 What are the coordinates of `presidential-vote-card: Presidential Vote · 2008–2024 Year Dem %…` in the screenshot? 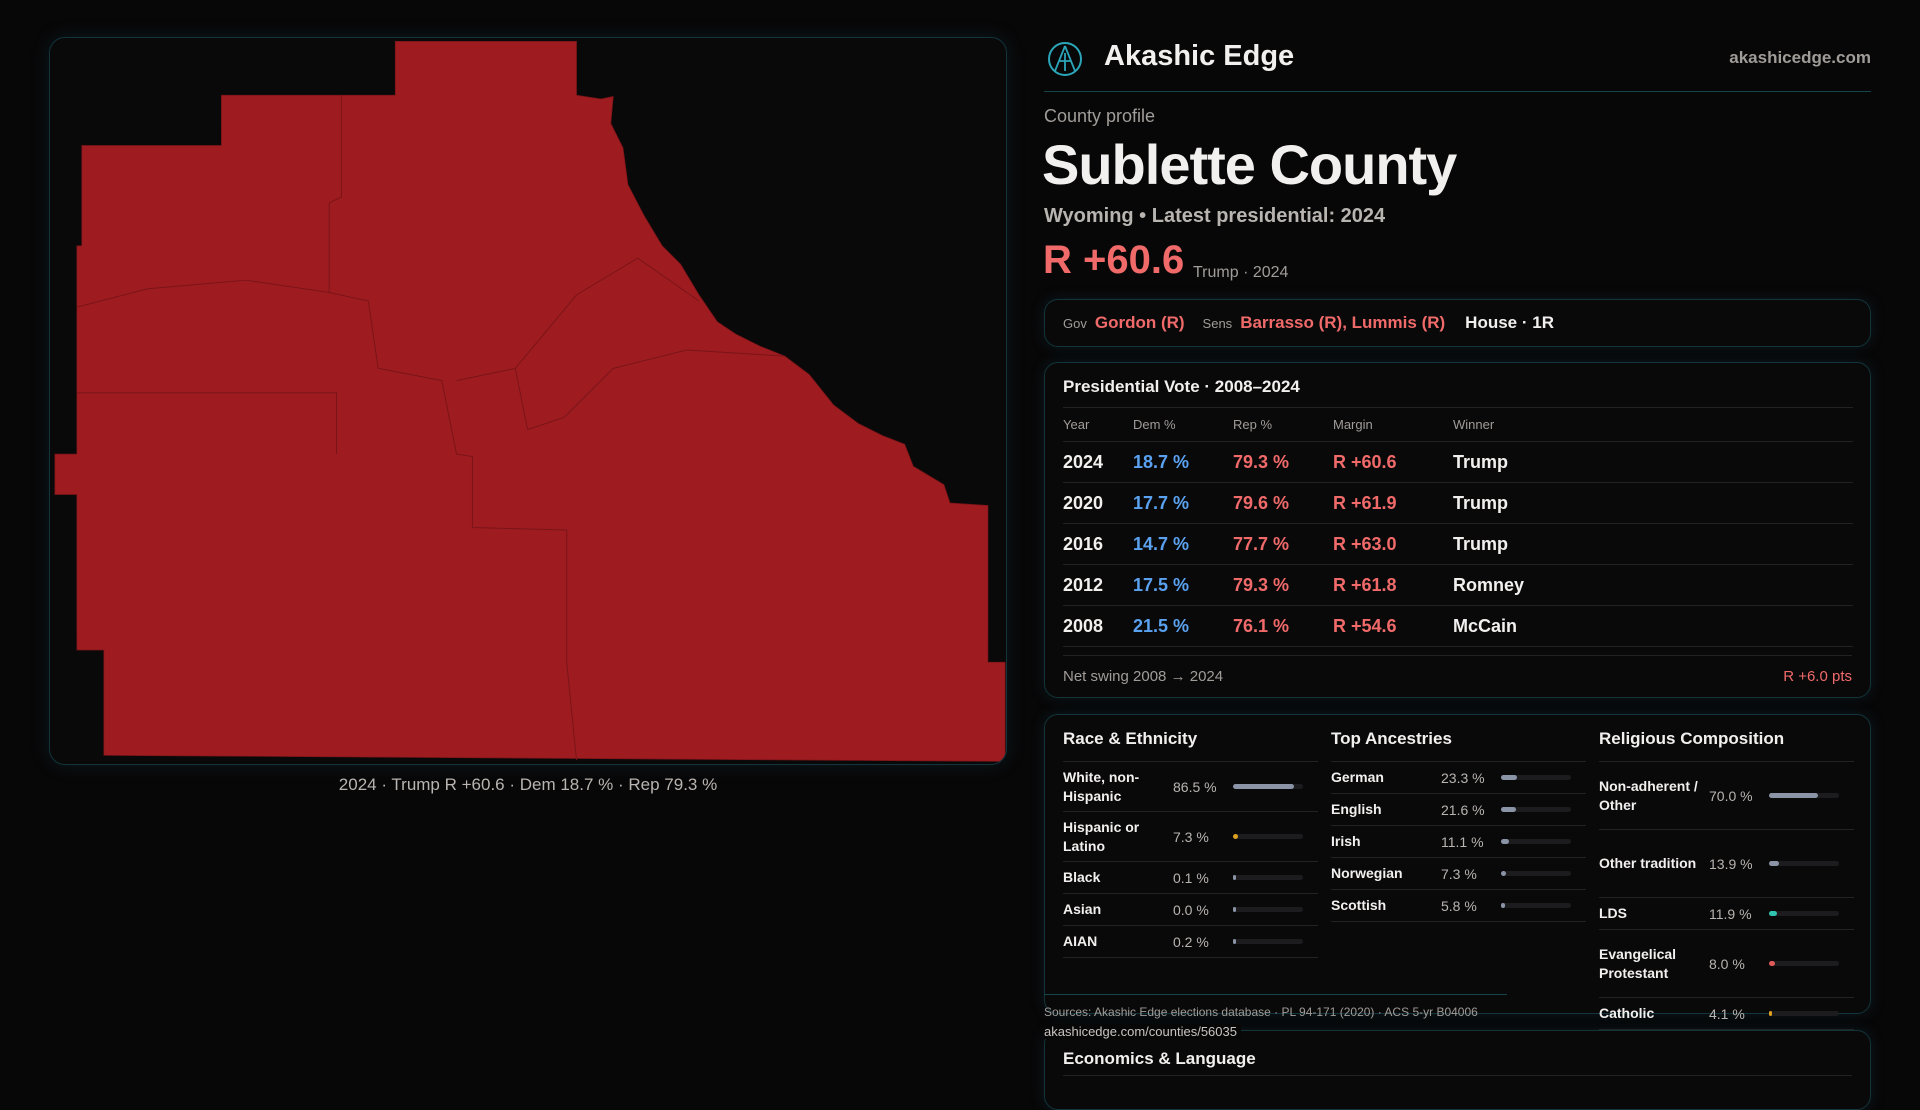 It's located at (1457, 530).